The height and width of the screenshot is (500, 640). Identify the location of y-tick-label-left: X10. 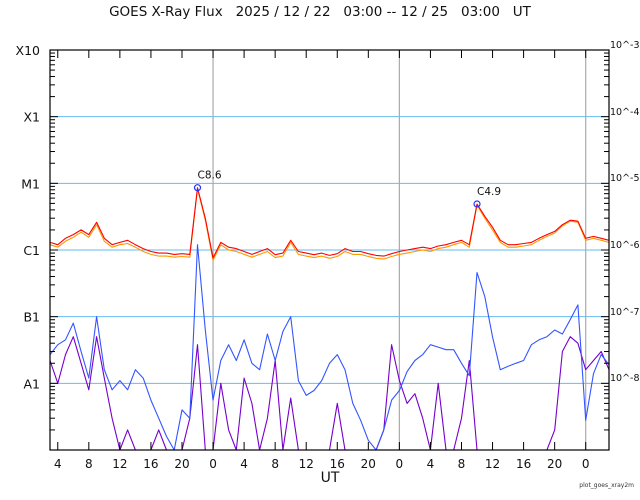
(28, 50).